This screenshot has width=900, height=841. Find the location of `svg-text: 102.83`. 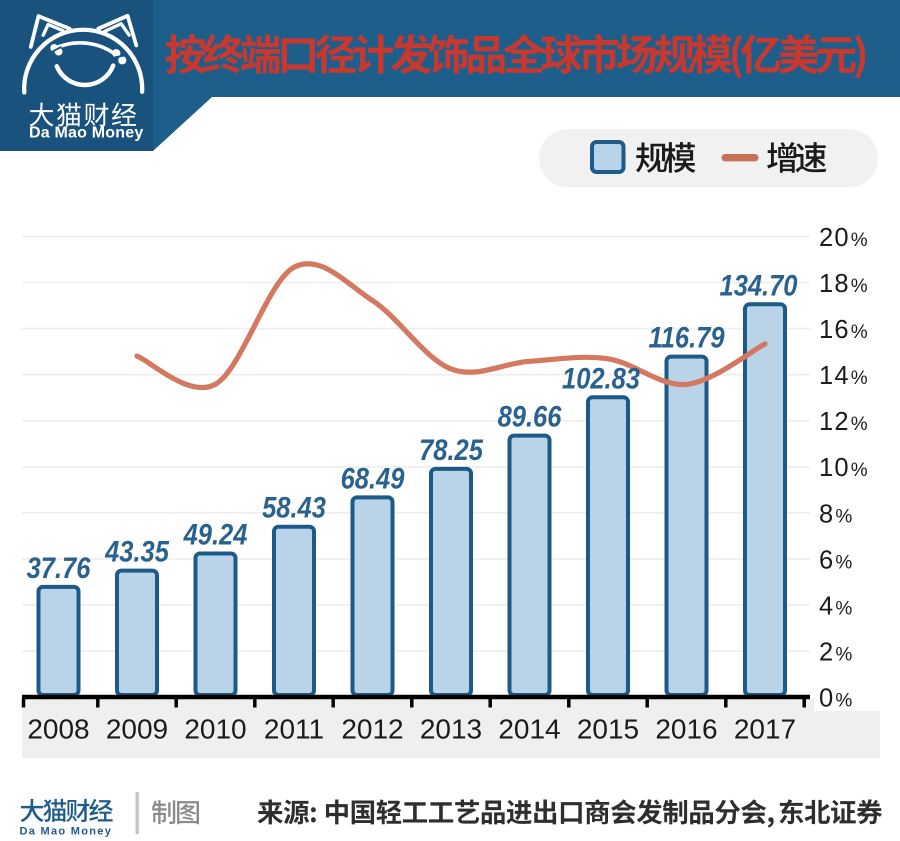

svg-text: 102.83 is located at coordinates (601, 377).